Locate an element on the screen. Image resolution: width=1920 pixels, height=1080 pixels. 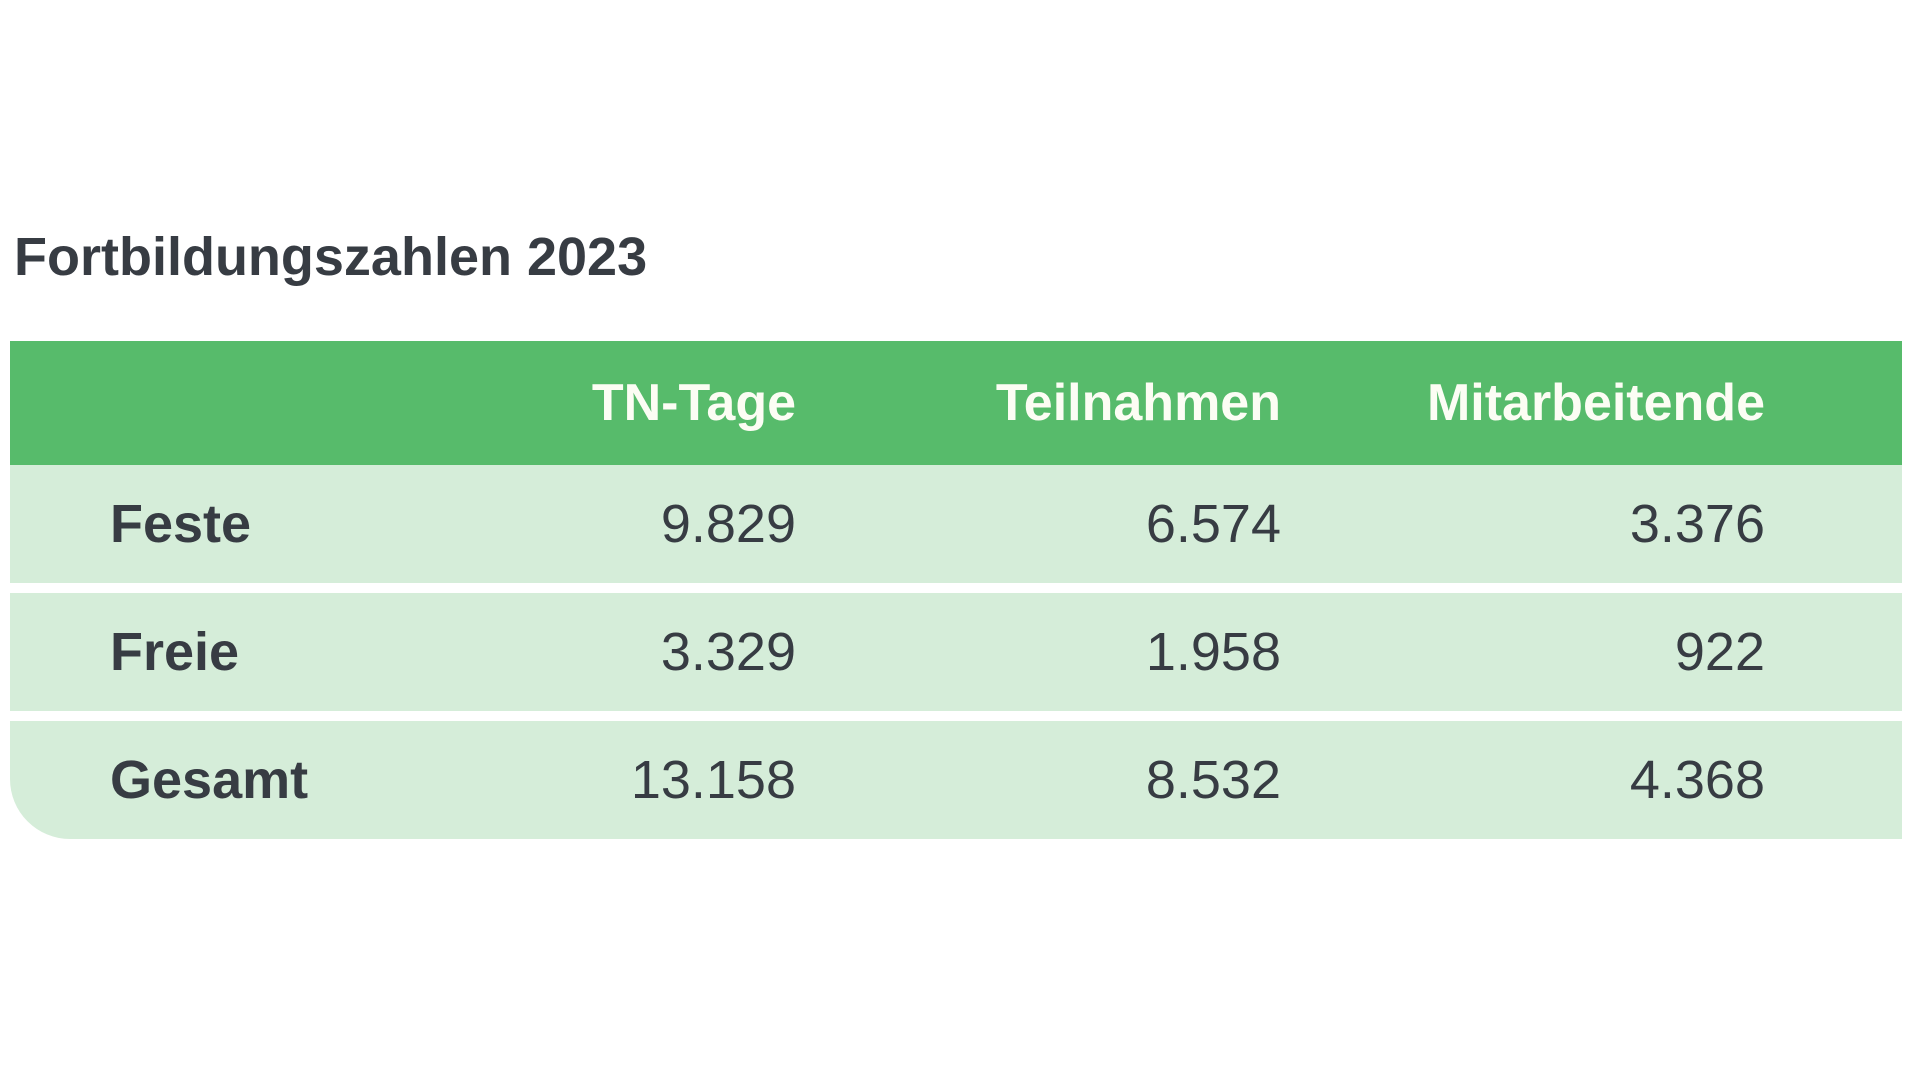
table-row-freie: Freie 3.329 1.958 922 is located at coordinates (956, 652).